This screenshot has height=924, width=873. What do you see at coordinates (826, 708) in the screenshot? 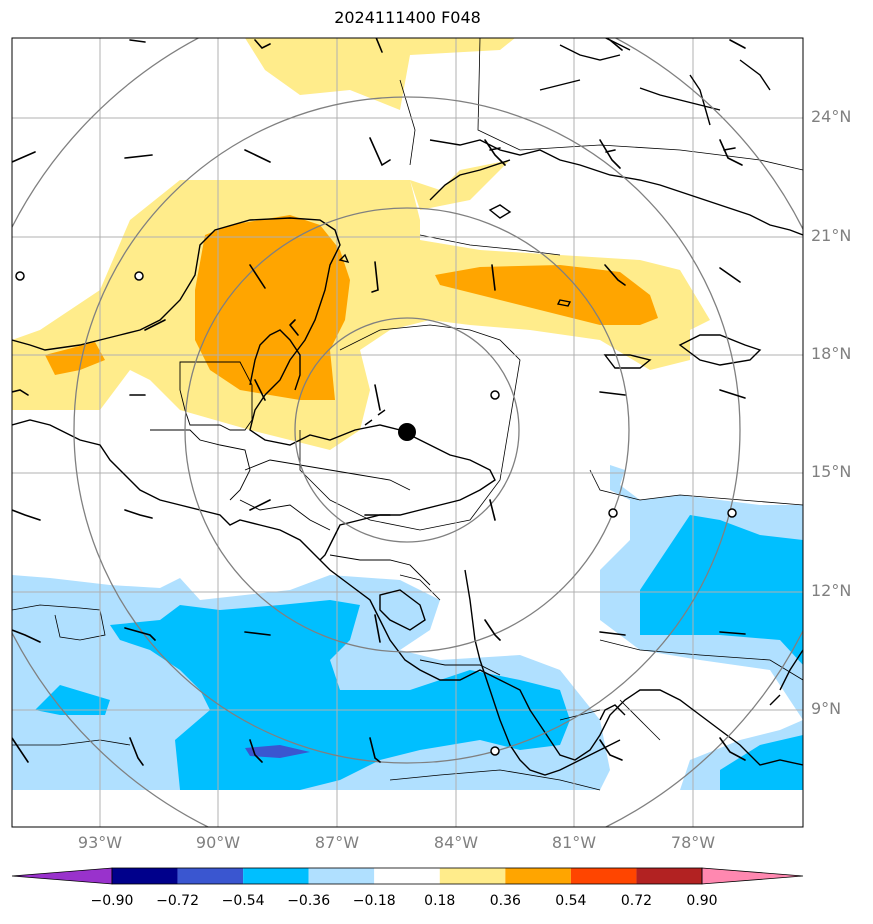
I see `lat-label-9n: 9°N` at bounding box center [826, 708].